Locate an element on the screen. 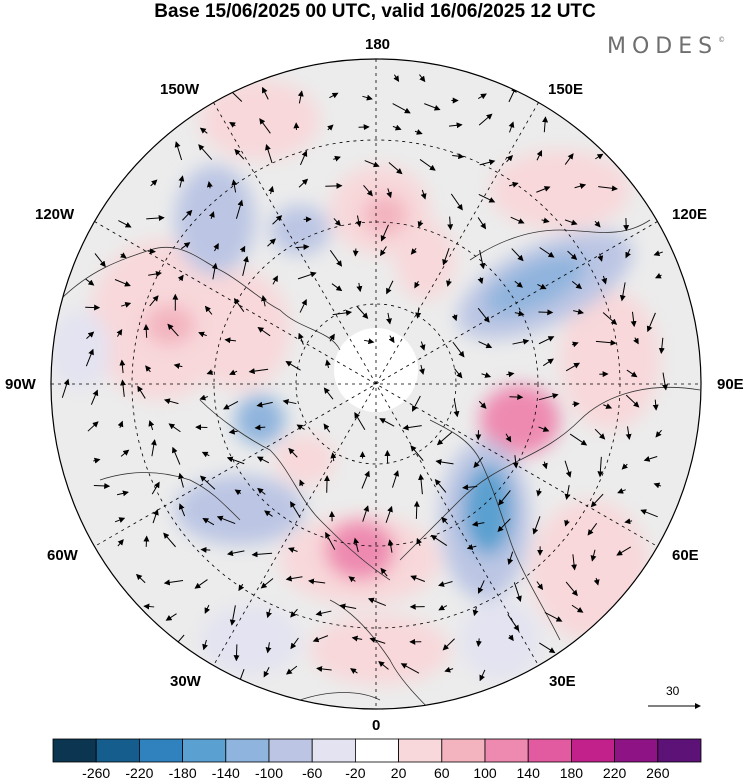  lon-label-150w: 150W is located at coordinates (180, 89).